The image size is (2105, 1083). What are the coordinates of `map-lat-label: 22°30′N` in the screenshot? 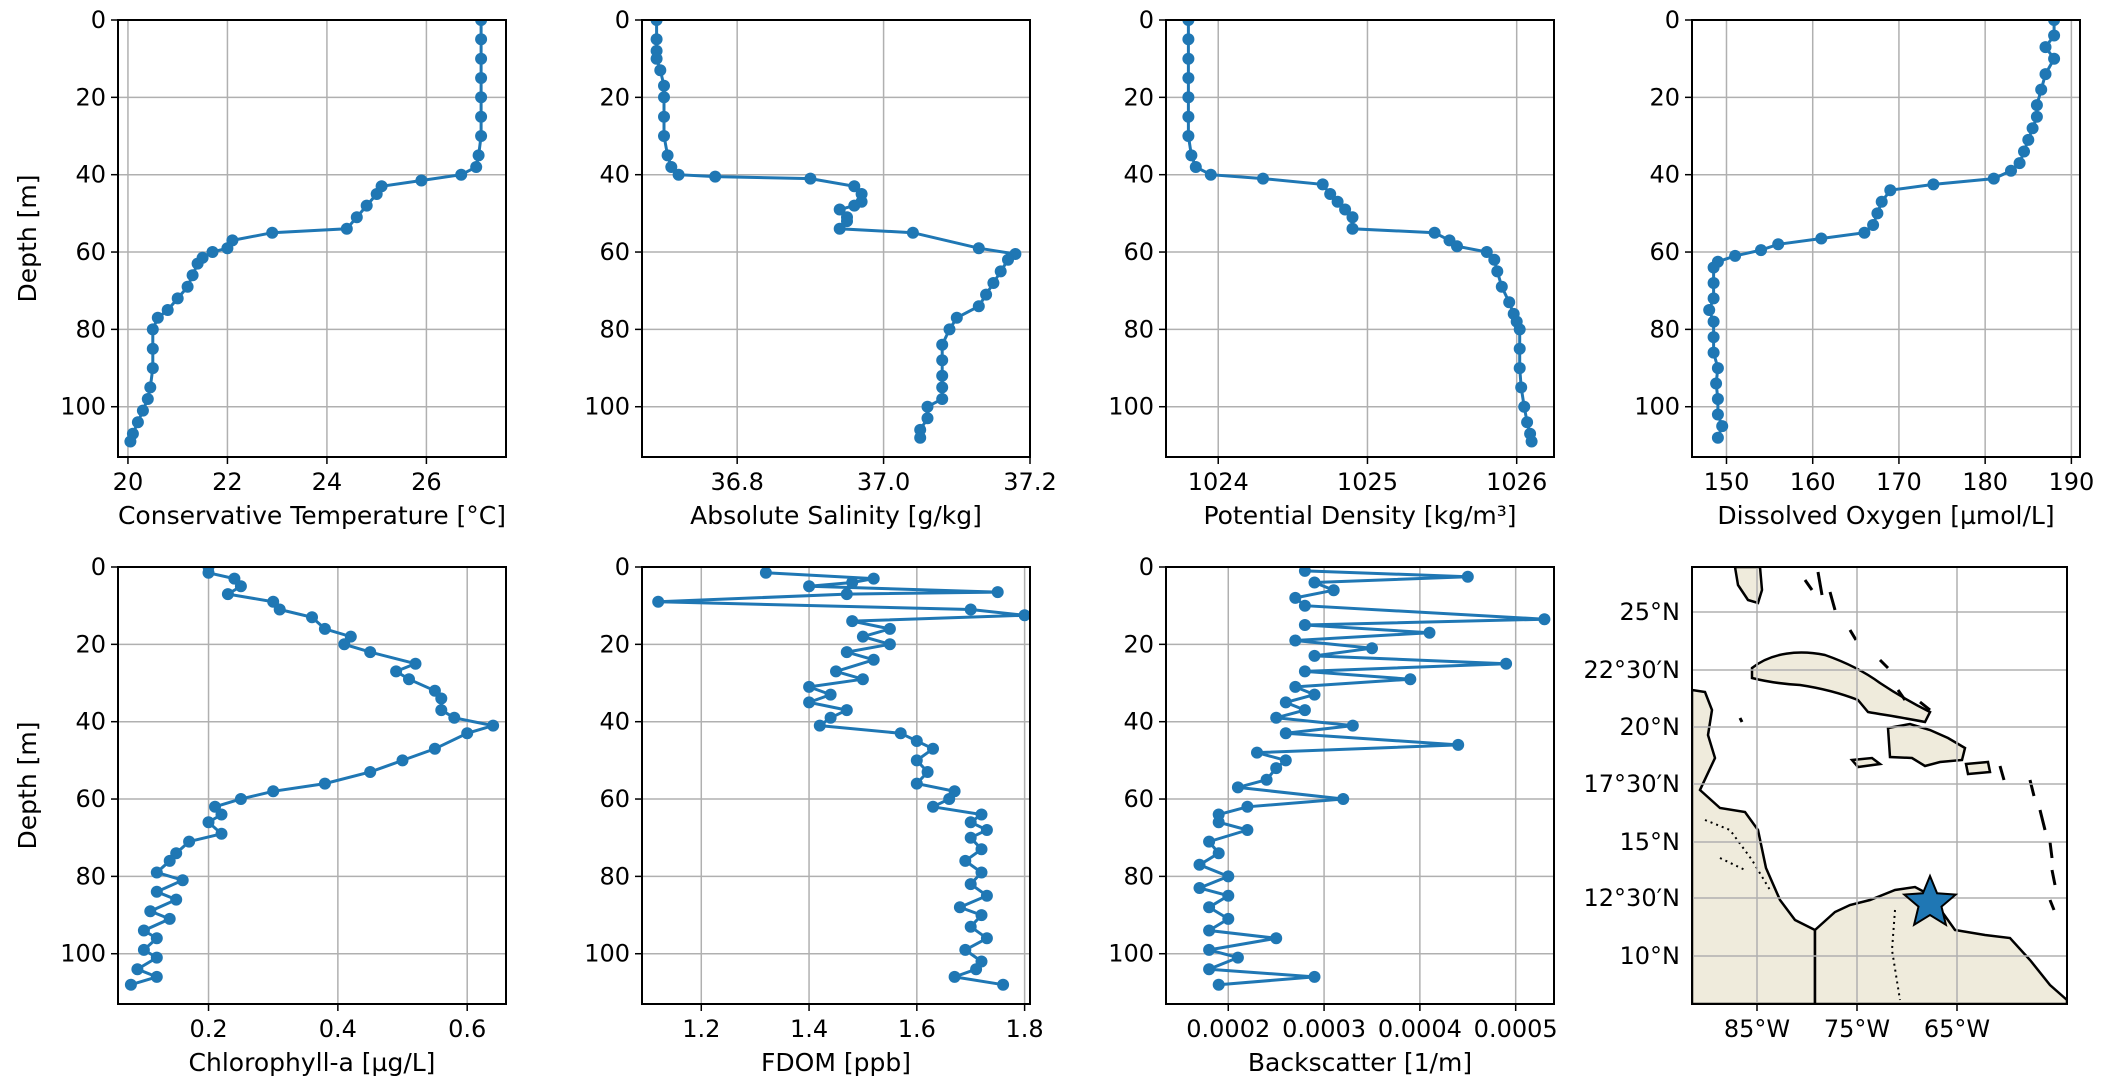 It's located at (1632, 670).